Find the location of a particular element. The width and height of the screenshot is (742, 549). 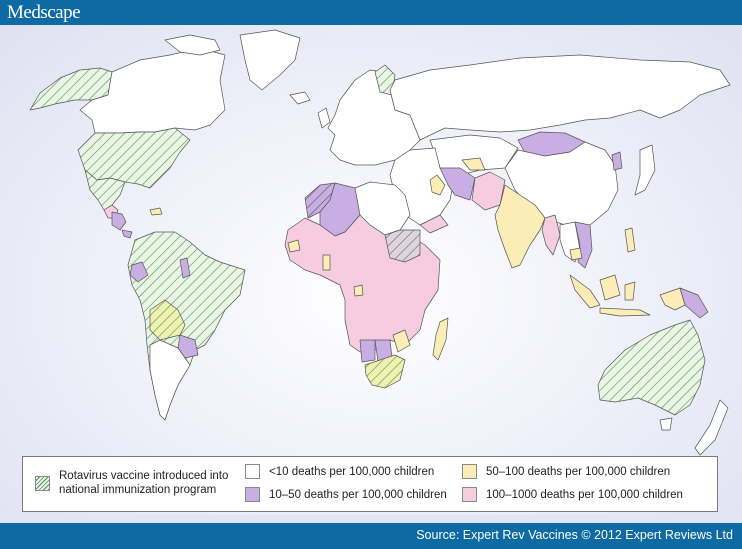

legend-item-50-100: 50–100 deaths per 100,000 children is located at coordinates (566, 471).